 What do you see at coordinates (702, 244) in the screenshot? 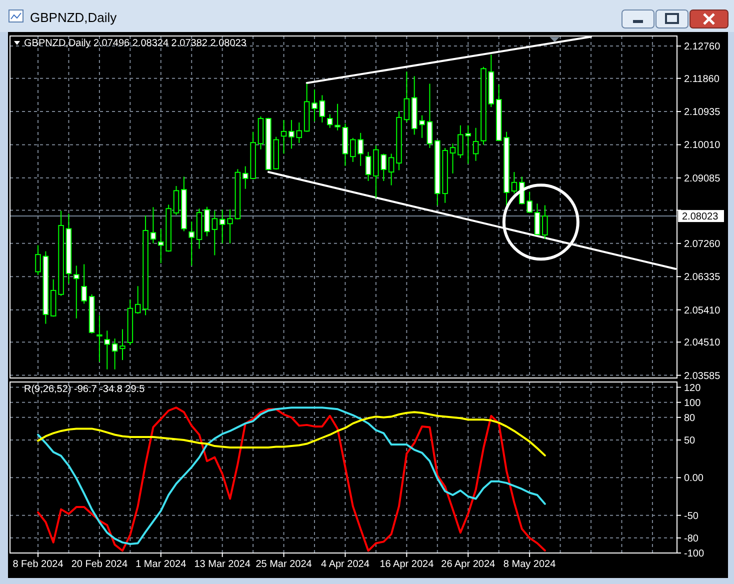
I see `y-tick-label: 2.07260` at bounding box center [702, 244].